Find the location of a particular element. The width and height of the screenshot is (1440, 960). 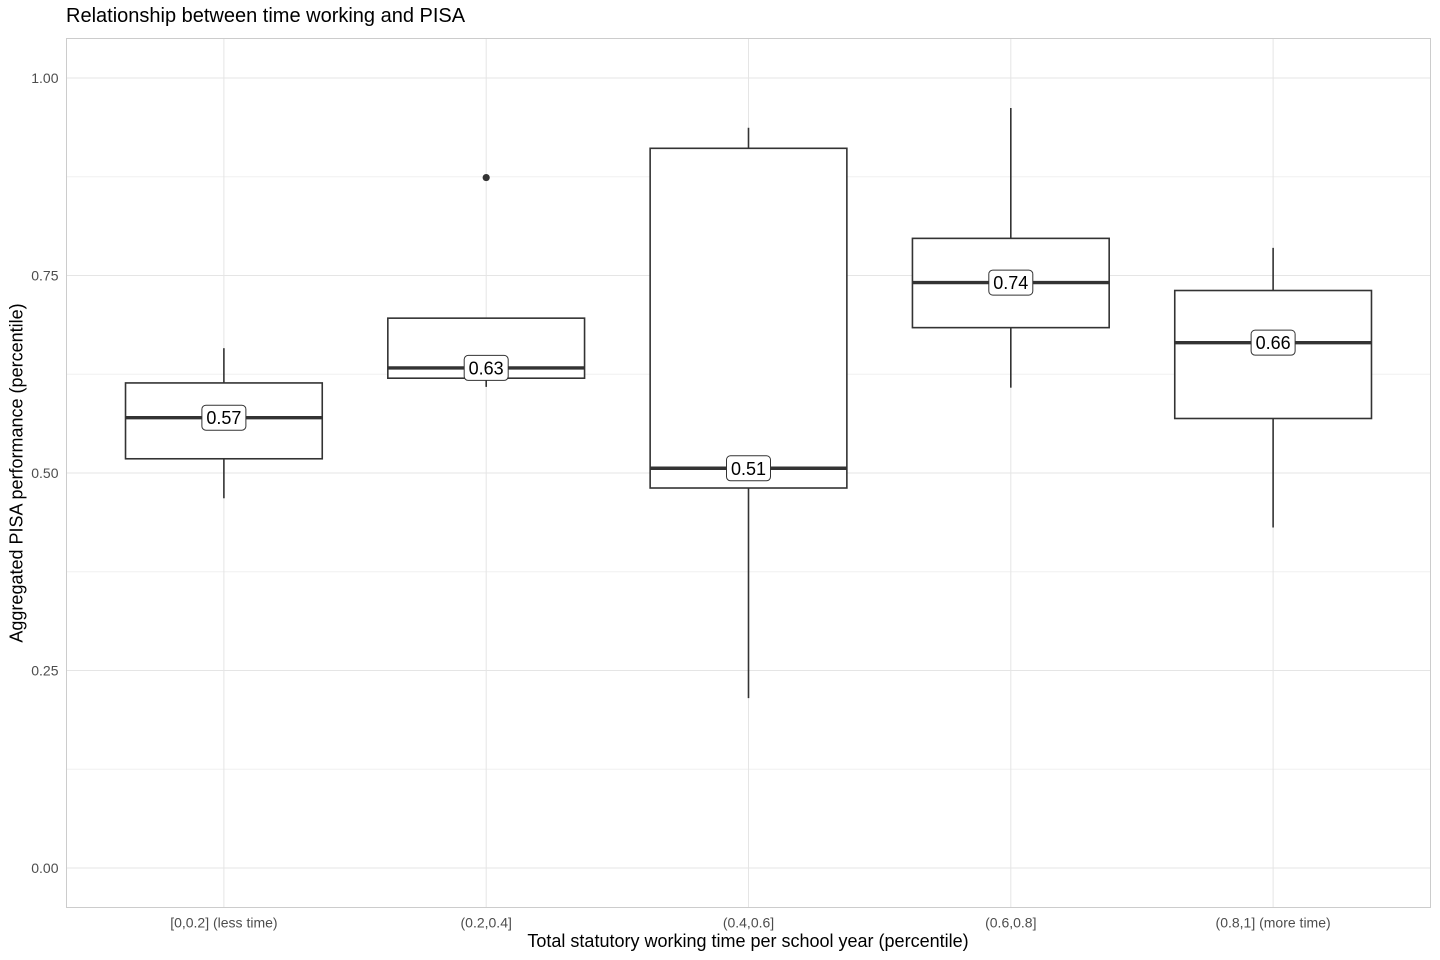

x-tick-label: (0.8,1] (more time) is located at coordinates (1273, 923).